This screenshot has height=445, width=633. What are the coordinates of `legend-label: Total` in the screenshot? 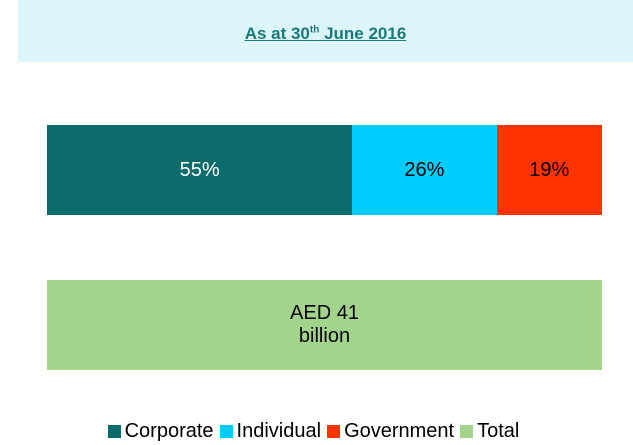 It's located at (498, 431).